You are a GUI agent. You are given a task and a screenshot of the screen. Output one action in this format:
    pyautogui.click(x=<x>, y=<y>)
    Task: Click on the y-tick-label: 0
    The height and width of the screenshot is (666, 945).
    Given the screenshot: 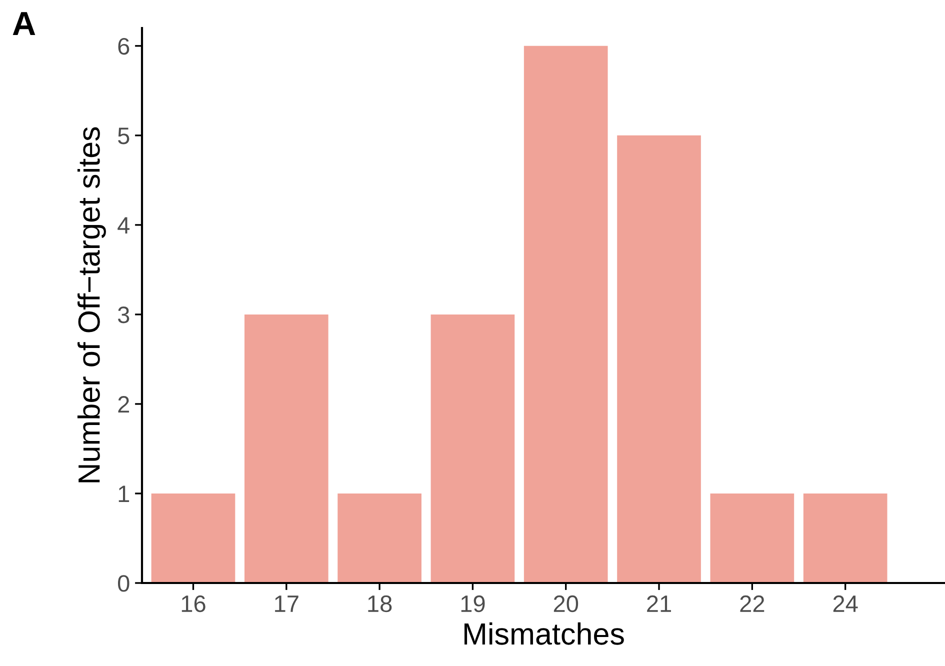 What is the action you would take?
    pyautogui.click(x=124, y=583)
    